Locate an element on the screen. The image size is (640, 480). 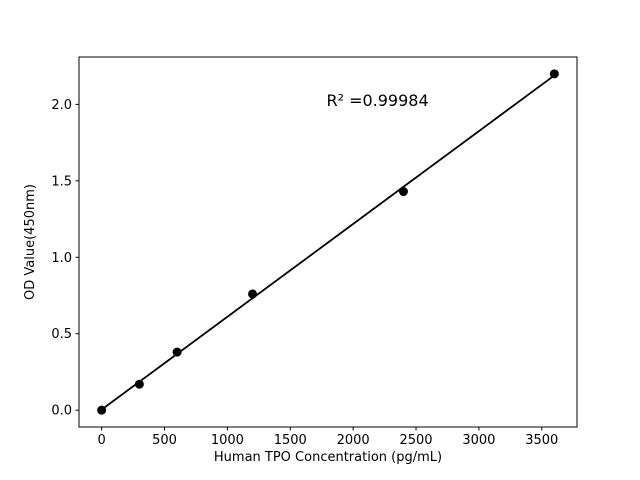
svg-text: 0.0 is located at coordinates (61, 411).